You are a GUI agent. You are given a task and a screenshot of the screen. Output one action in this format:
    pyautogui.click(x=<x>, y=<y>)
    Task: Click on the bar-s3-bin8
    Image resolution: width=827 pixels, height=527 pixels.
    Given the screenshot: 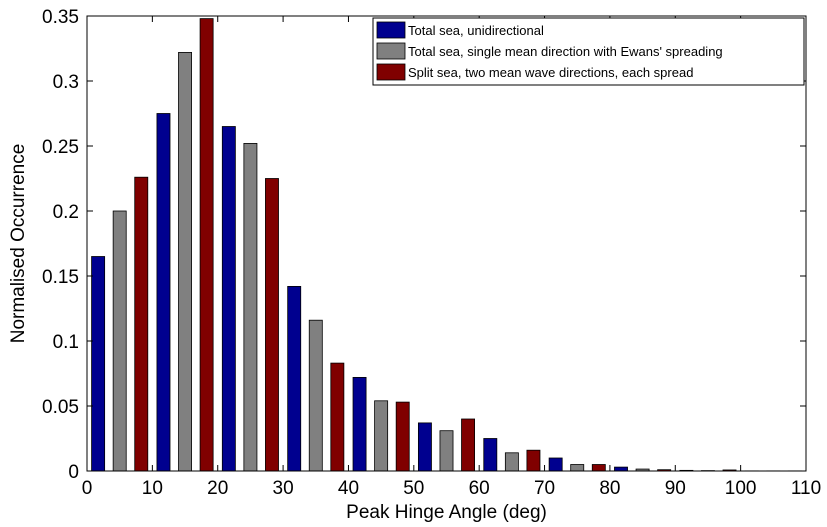 What is the action you would take?
    pyautogui.click(x=598, y=468)
    